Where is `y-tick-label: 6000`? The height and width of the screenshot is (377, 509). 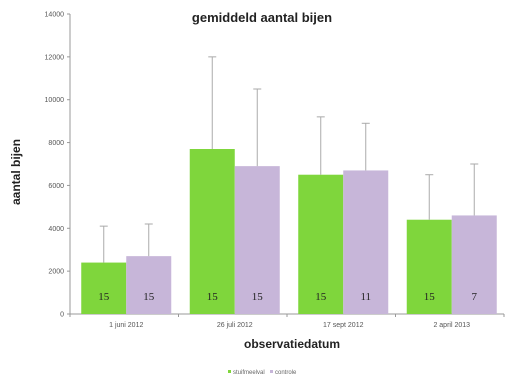 y-tick-label: 6000 is located at coordinates (56, 186).